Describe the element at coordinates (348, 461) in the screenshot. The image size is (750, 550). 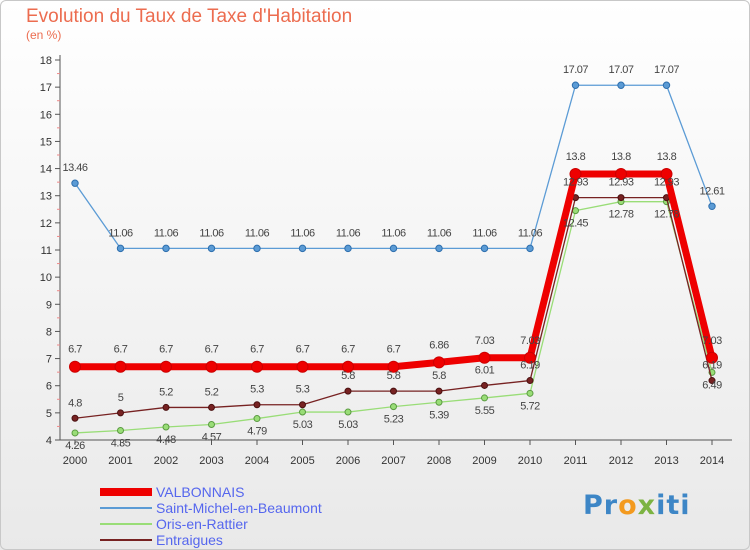
I see `x-tick-label: 2006` at that location.